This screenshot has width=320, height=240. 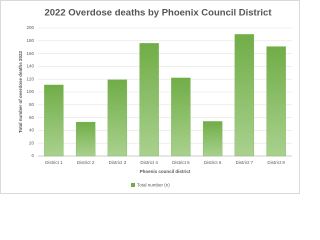 What do you see at coordinates (153, 185) in the screenshot?
I see `legend-label: Total number (n)` at bounding box center [153, 185].